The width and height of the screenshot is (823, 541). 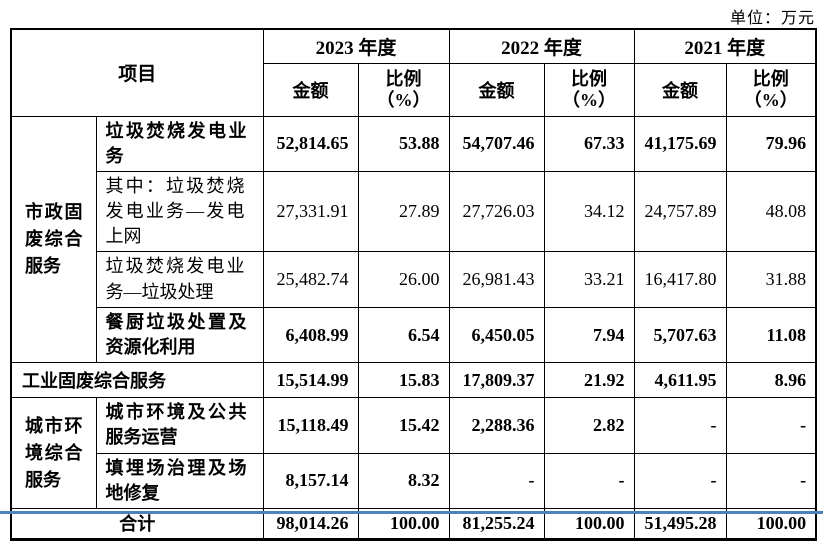 What do you see at coordinates (179, 211) in the screenshot?
I see `row-label: 其中：垃圾焚烧发电业务—发电上网` at bounding box center [179, 211].